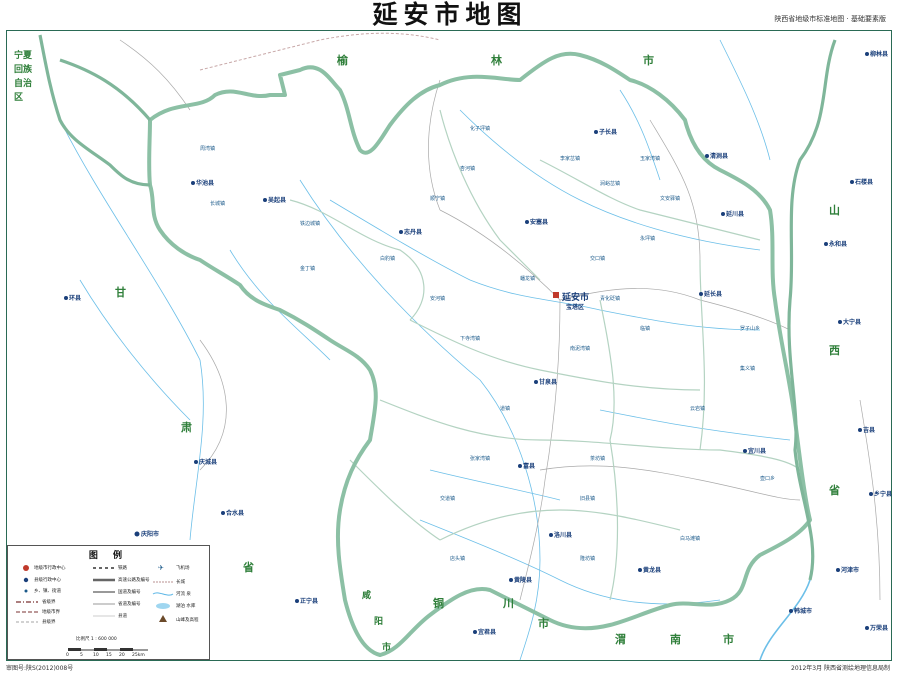  Describe the element at coordinates (450, 14) in the screenshot. I see `map-title: 延安市地图` at that location.